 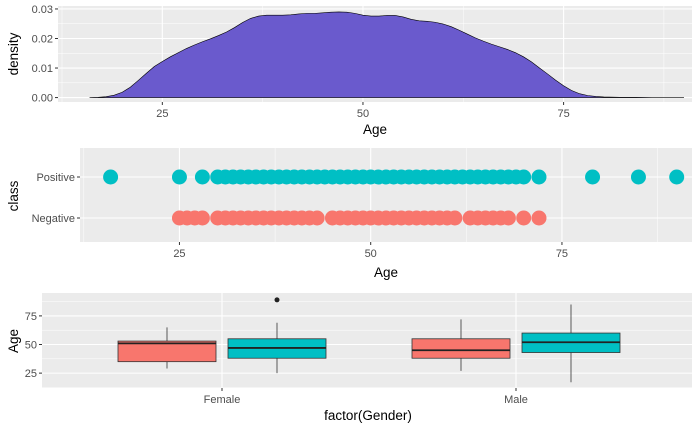 I want to click on scatter-points, so click(x=394, y=197).